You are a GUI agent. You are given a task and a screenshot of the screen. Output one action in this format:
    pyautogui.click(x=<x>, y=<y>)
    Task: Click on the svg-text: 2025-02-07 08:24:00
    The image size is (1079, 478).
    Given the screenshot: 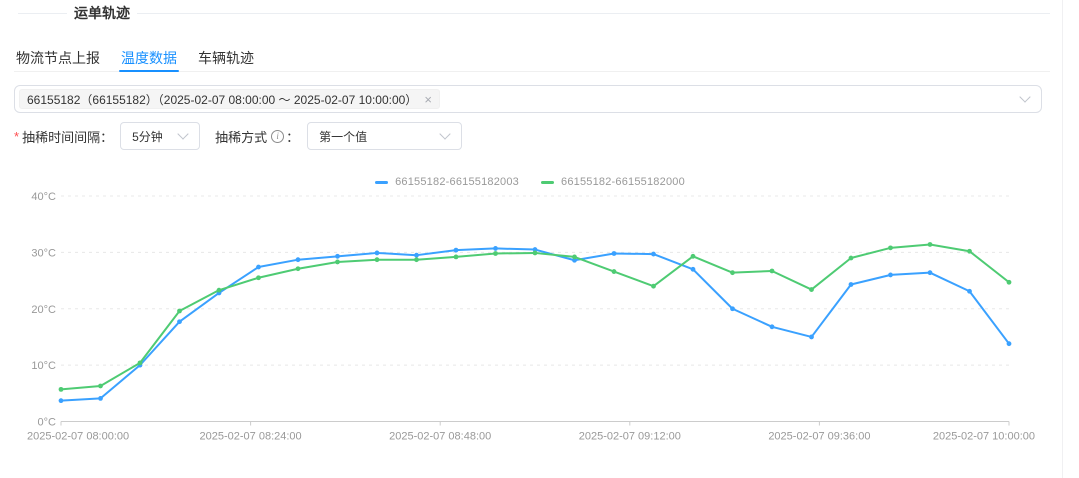 What is the action you would take?
    pyautogui.click(x=251, y=437)
    